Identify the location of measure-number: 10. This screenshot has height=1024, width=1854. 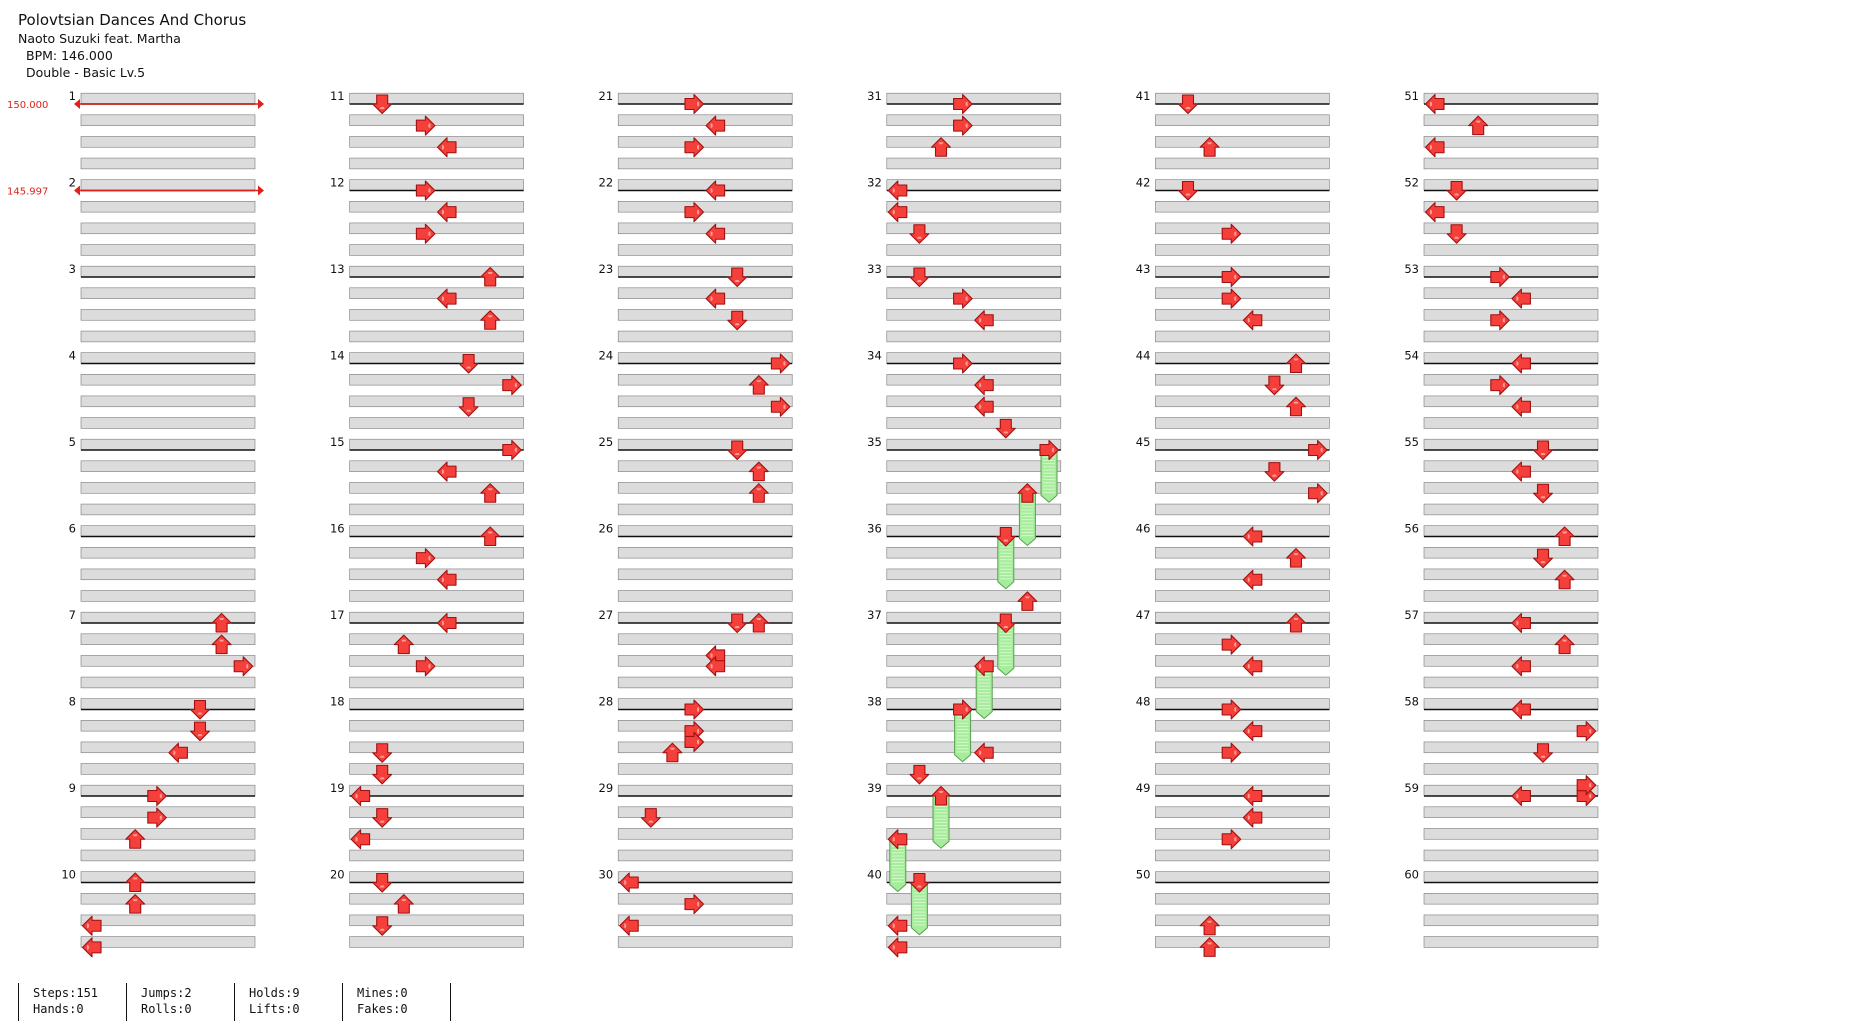
(68, 875).